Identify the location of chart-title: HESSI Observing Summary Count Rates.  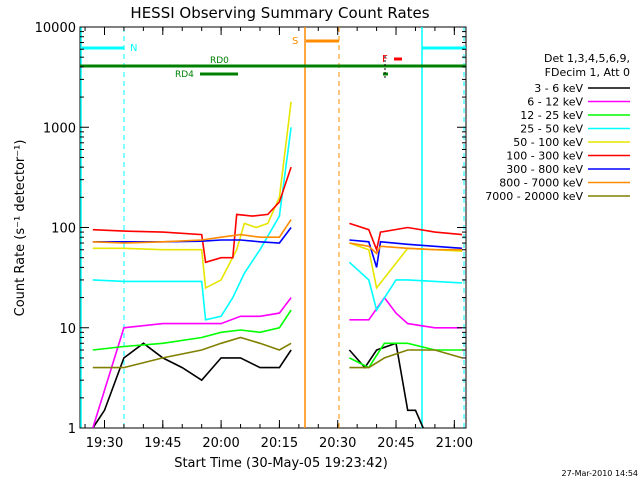
(279, 13).